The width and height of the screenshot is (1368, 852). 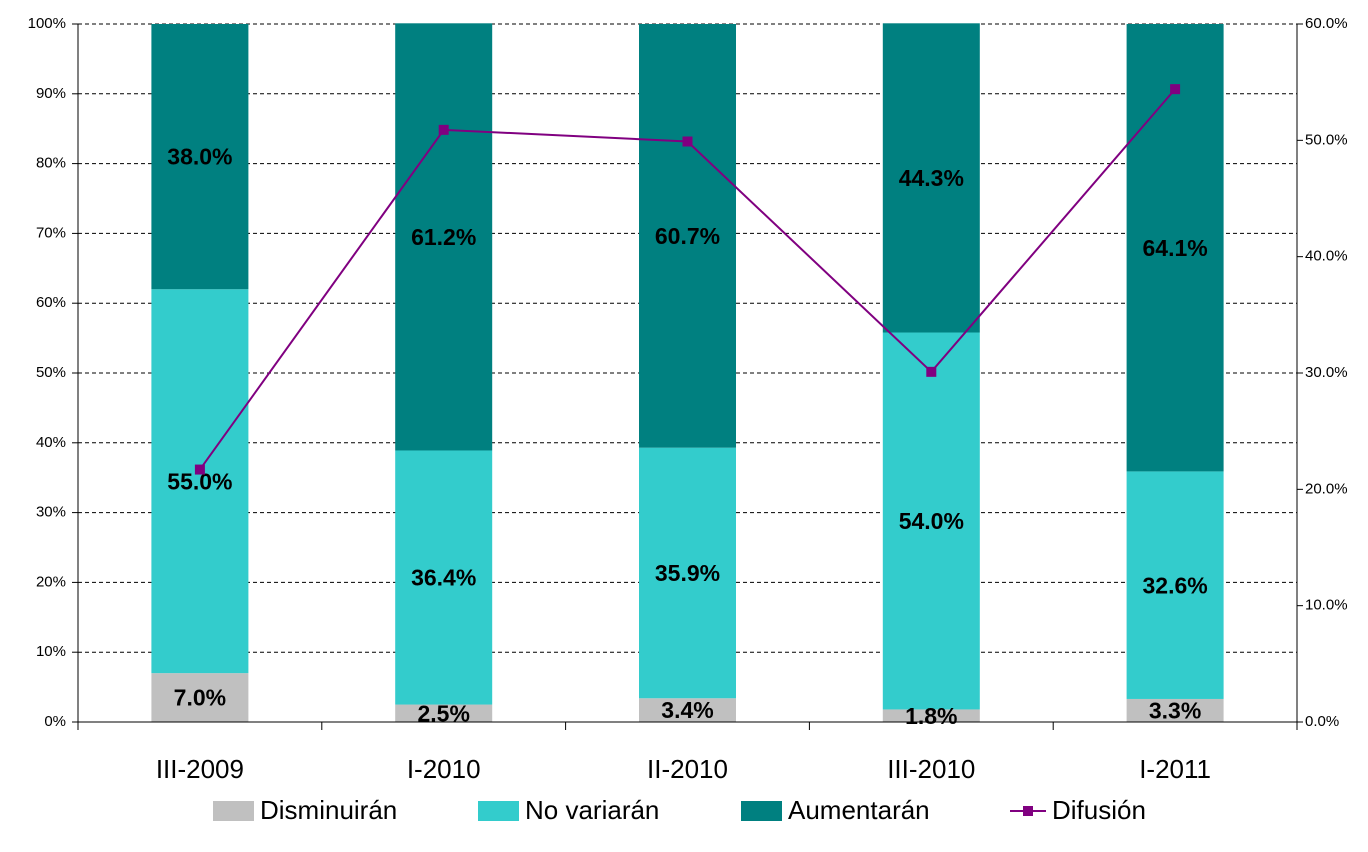 I want to click on y2-tick-label: 0.0%, so click(x=1322, y=721).